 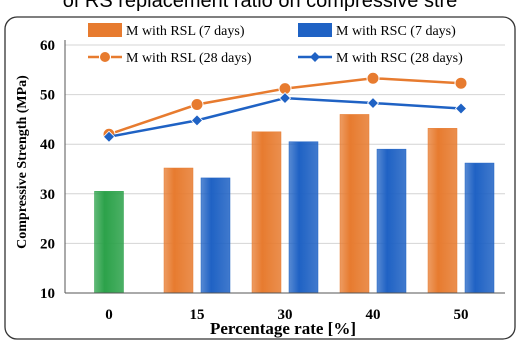 I want to click on y-tick-label-40: 40, so click(x=47, y=145).